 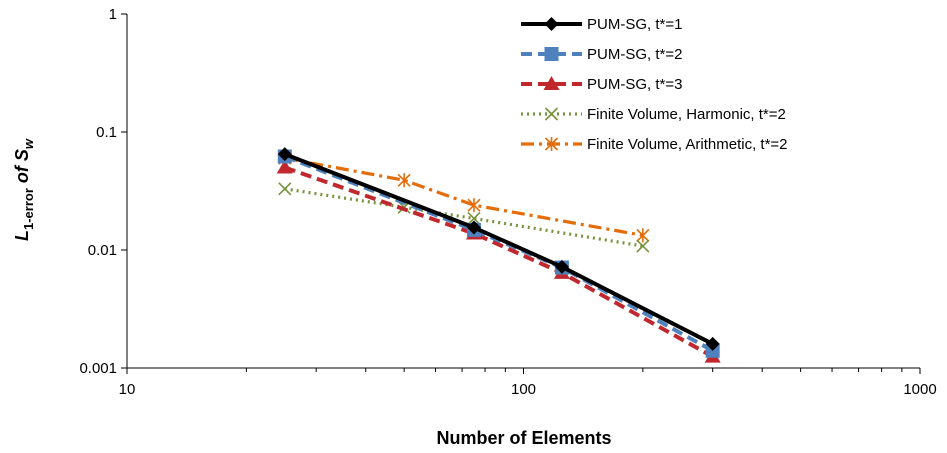 I want to click on y-axis-label-sub2: w, so click(x=28, y=143).